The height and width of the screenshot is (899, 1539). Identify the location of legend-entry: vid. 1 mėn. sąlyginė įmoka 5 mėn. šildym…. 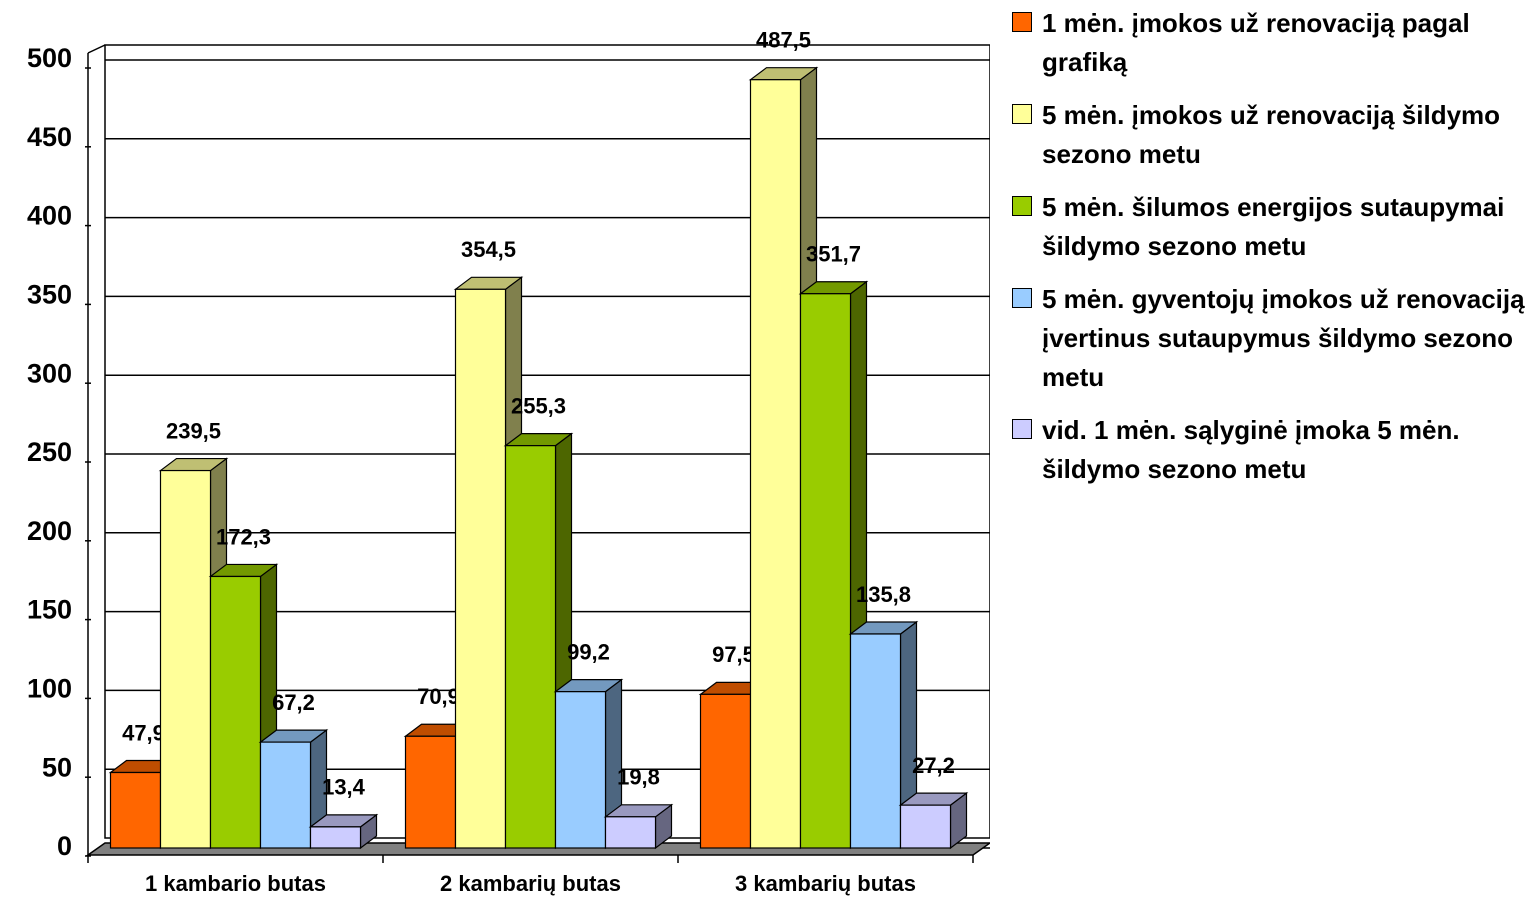
(1274, 450).